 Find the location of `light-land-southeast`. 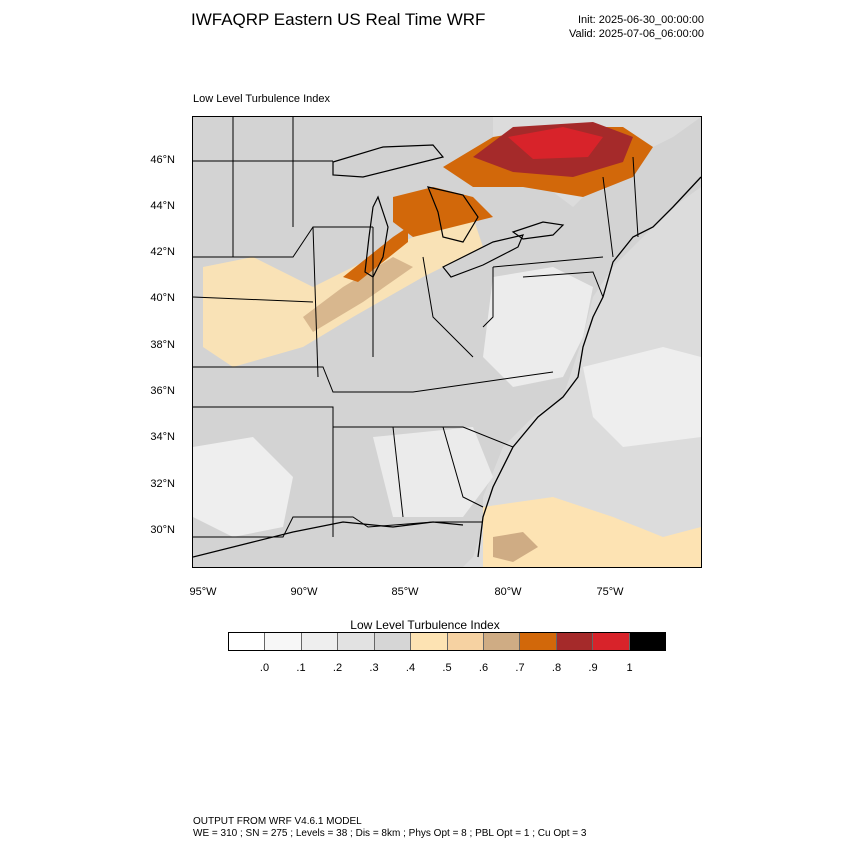

light-land-southeast is located at coordinates (433, 472).